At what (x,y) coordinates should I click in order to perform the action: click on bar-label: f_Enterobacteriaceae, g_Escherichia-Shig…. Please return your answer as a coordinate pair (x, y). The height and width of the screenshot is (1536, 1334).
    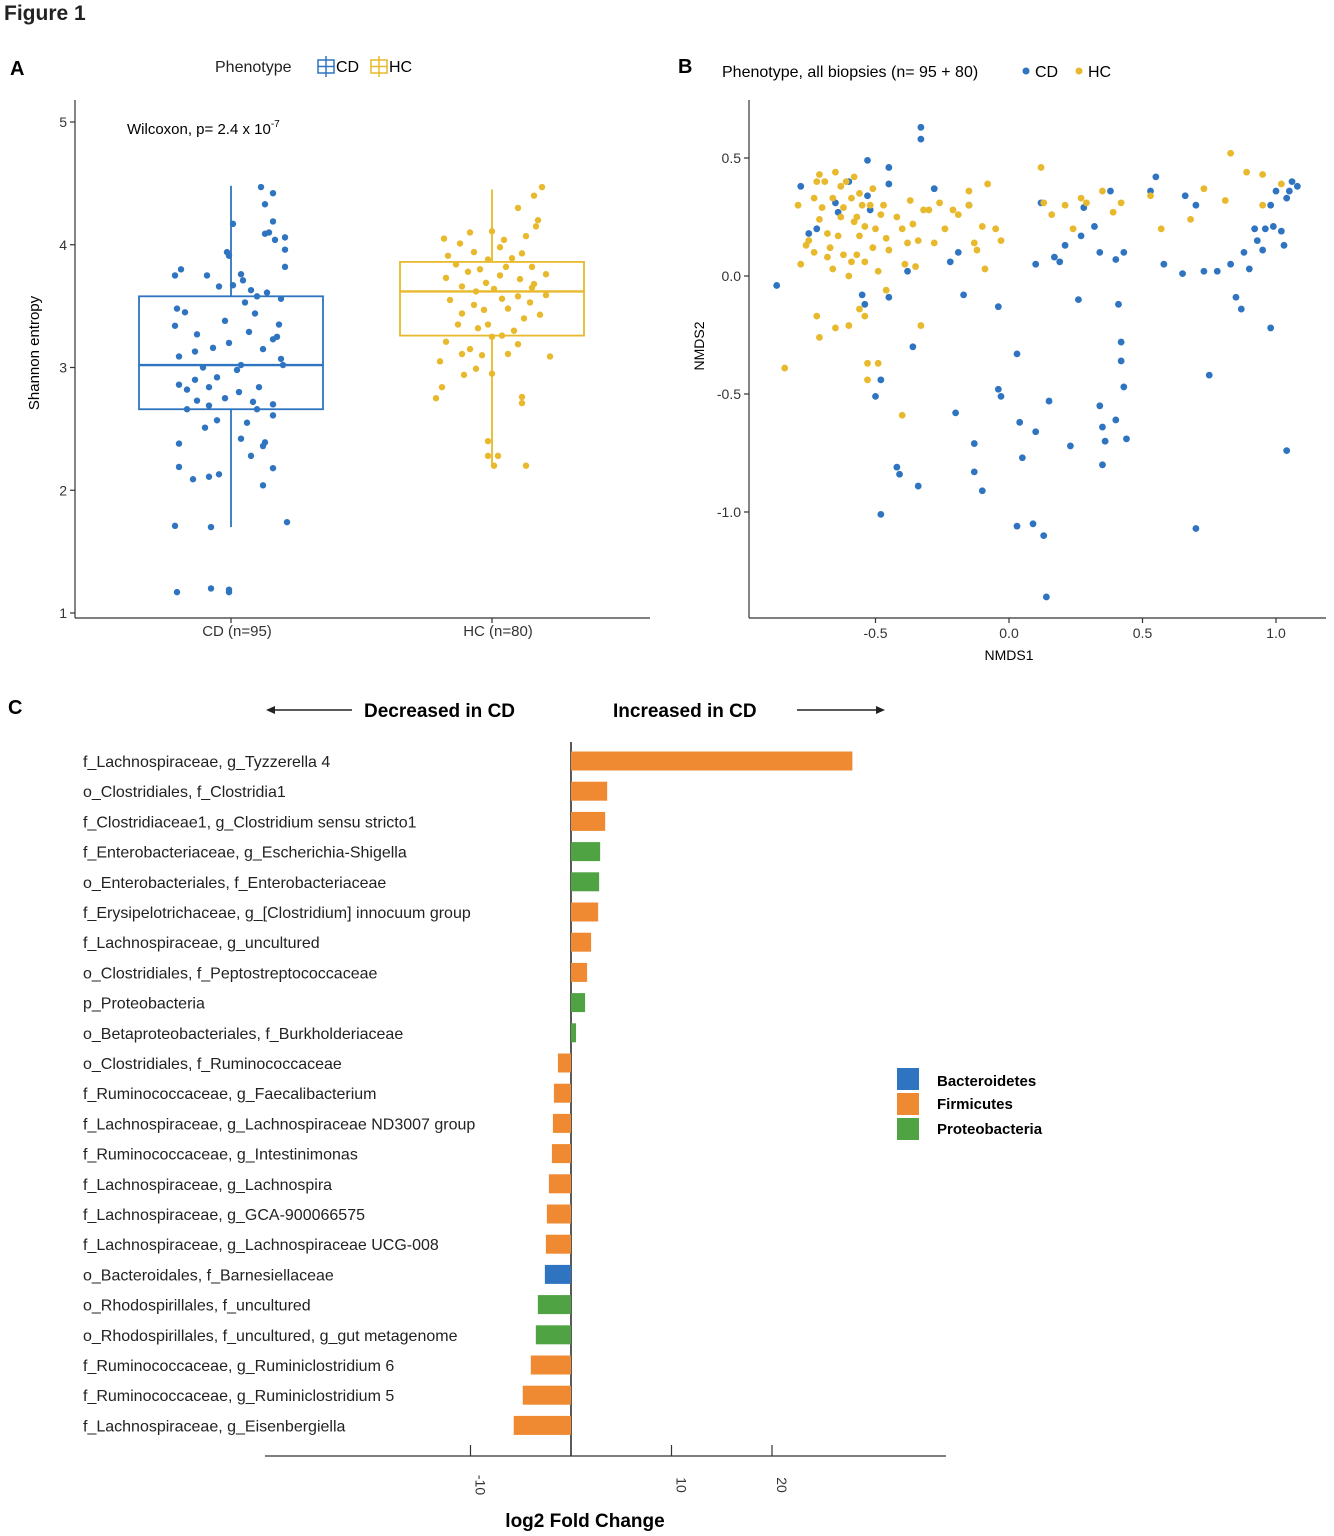
    Looking at the image, I should click on (245, 853).